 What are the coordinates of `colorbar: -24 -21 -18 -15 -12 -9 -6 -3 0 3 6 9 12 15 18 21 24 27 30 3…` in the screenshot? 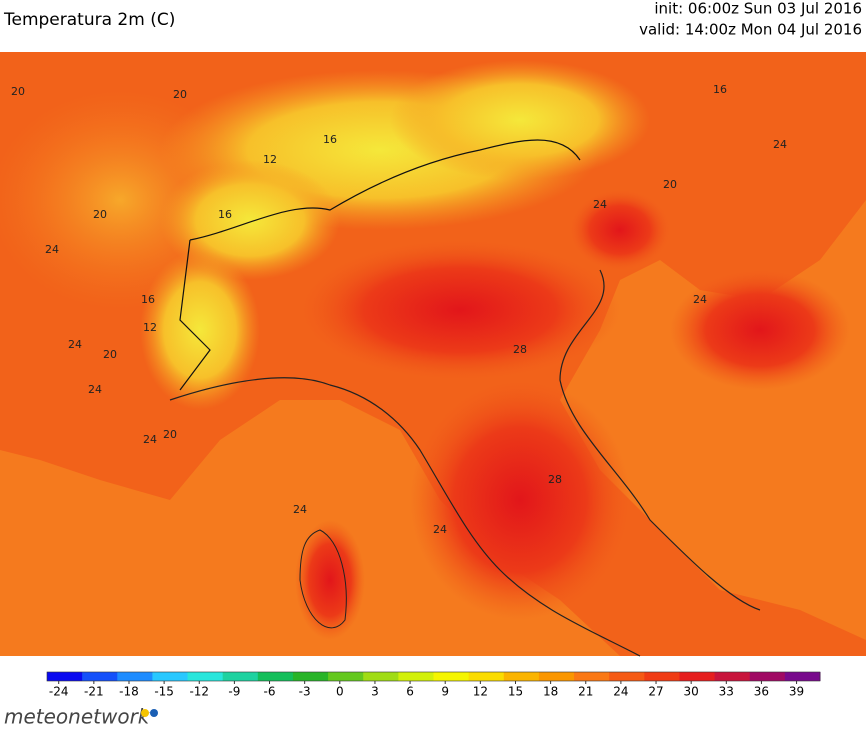 It's located at (433, 685).